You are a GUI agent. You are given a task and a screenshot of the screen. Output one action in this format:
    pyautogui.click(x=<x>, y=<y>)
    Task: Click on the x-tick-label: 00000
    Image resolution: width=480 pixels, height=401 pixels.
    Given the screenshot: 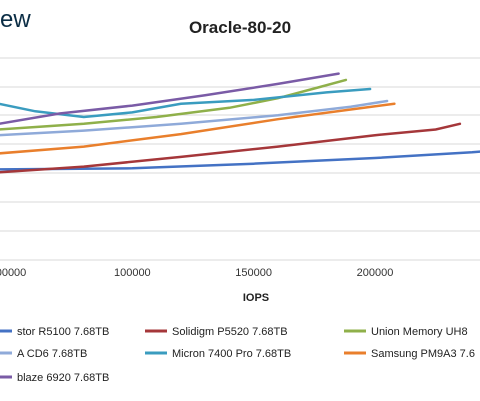 What is the action you would take?
    pyautogui.click(x=13, y=273)
    